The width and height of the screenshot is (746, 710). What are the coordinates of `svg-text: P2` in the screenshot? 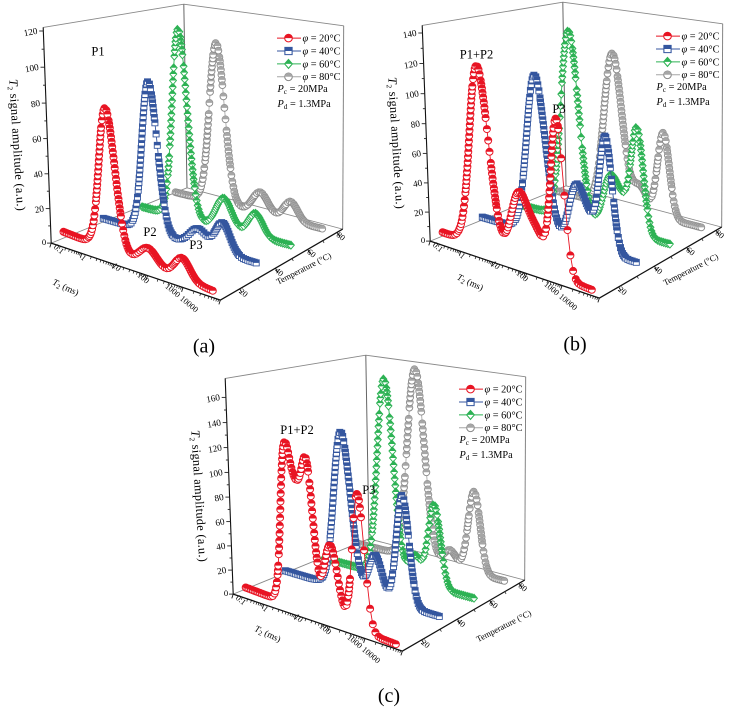 It's located at (149, 232).